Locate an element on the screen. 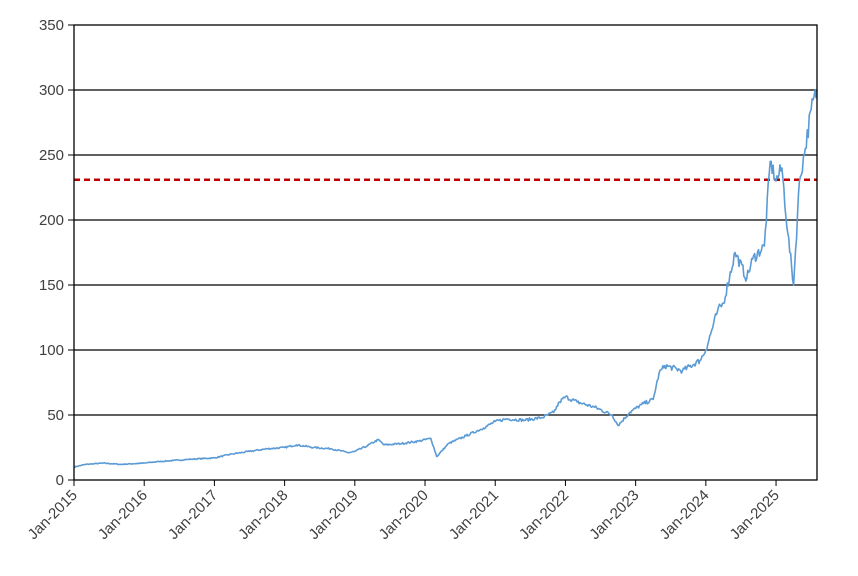  x-tick-label: Jan-2020 is located at coordinates (404, 515).